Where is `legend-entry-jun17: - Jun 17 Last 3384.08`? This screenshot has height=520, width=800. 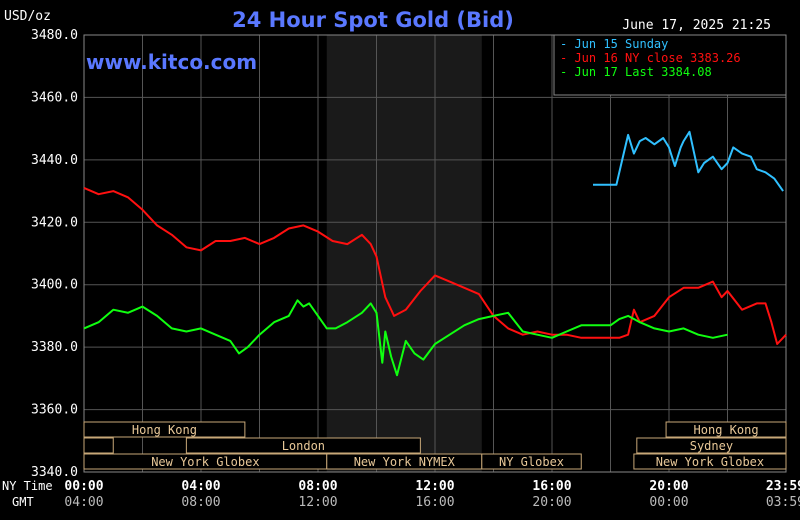
legend-entry-jun17: - Jun 17 Last 3384.08 is located at coordinates (636, 72).